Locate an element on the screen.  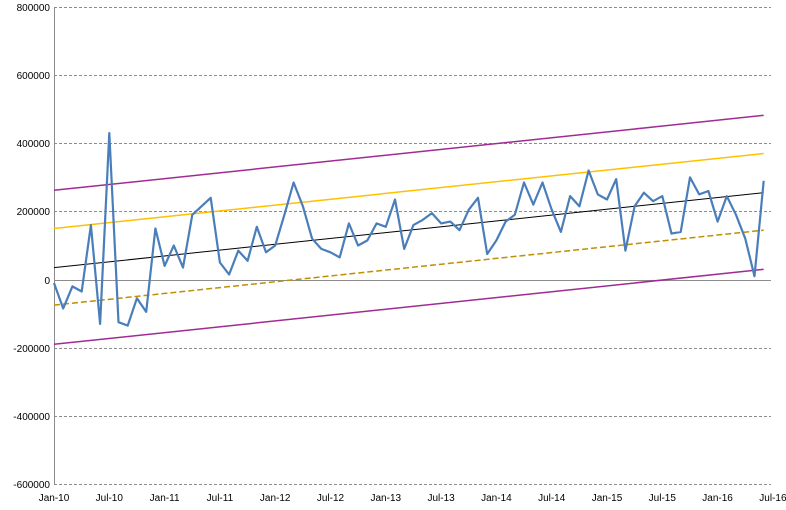
x-tick-label: Jan-16 is located at coordinates (717, 498).